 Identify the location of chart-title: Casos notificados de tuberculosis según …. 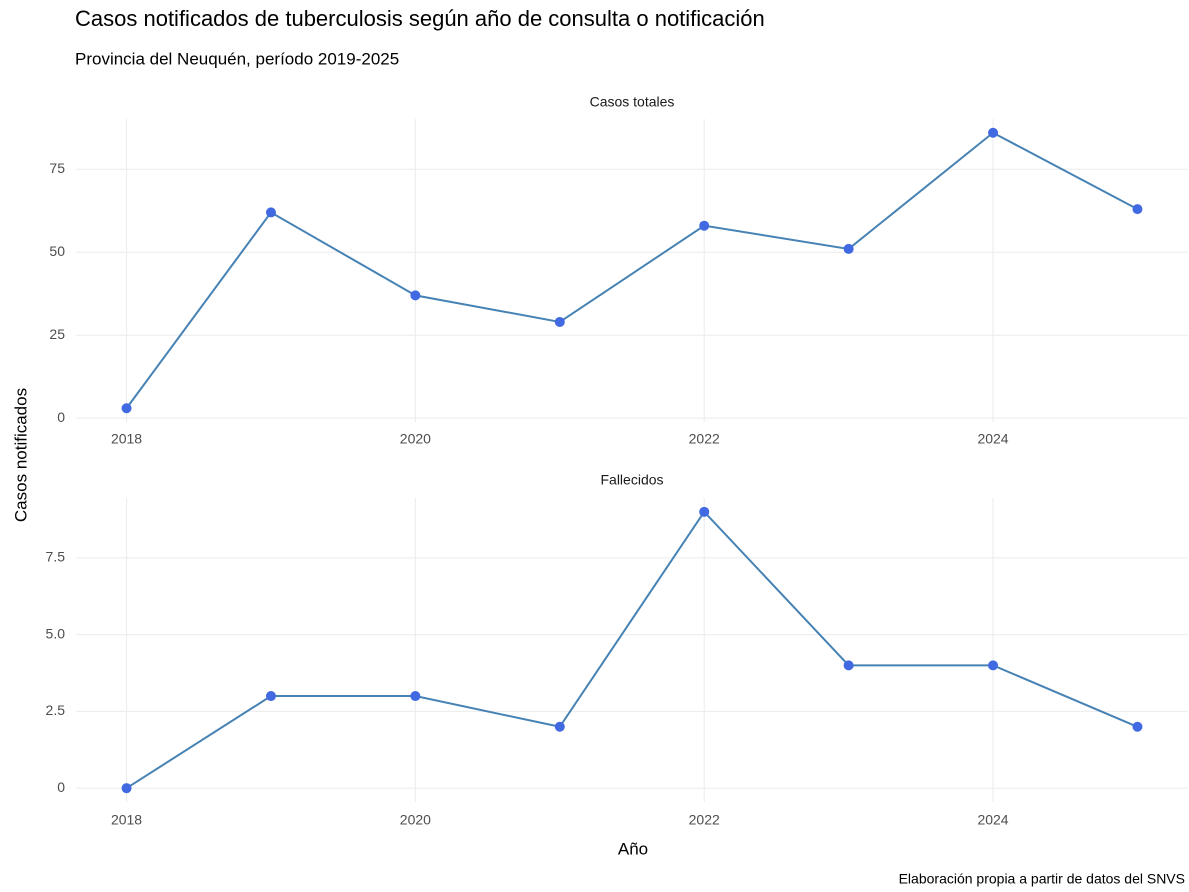
(420, 18).